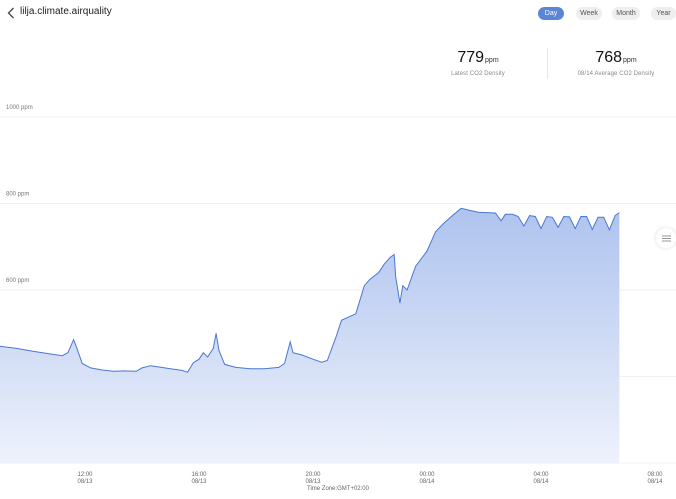 This screenshot has height=499, width=676. What do you see at coordinates (541, 475) in the screenshot?
I see `x-tick-time-label: 04:00` at bounding box center [541, 475].